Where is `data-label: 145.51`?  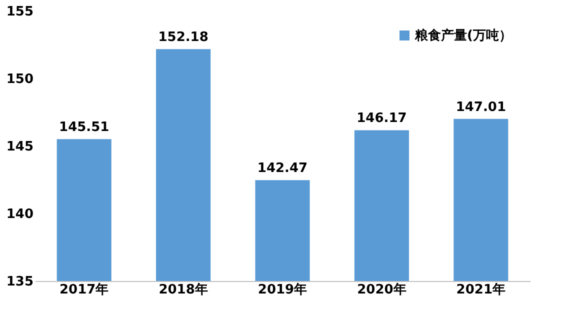
data-label: 145.51 is located at coordinates (84, 128).